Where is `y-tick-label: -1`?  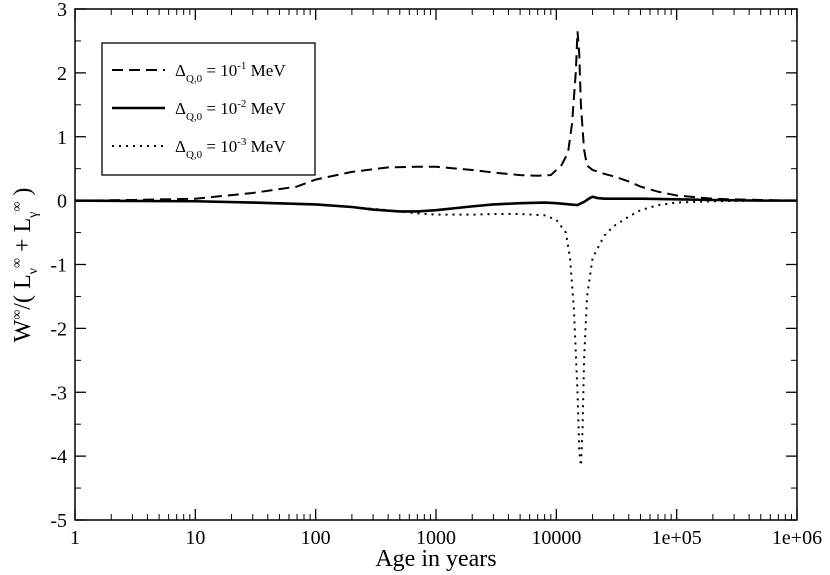 y-tick-label: -1 is located at coordinates (58, 266).